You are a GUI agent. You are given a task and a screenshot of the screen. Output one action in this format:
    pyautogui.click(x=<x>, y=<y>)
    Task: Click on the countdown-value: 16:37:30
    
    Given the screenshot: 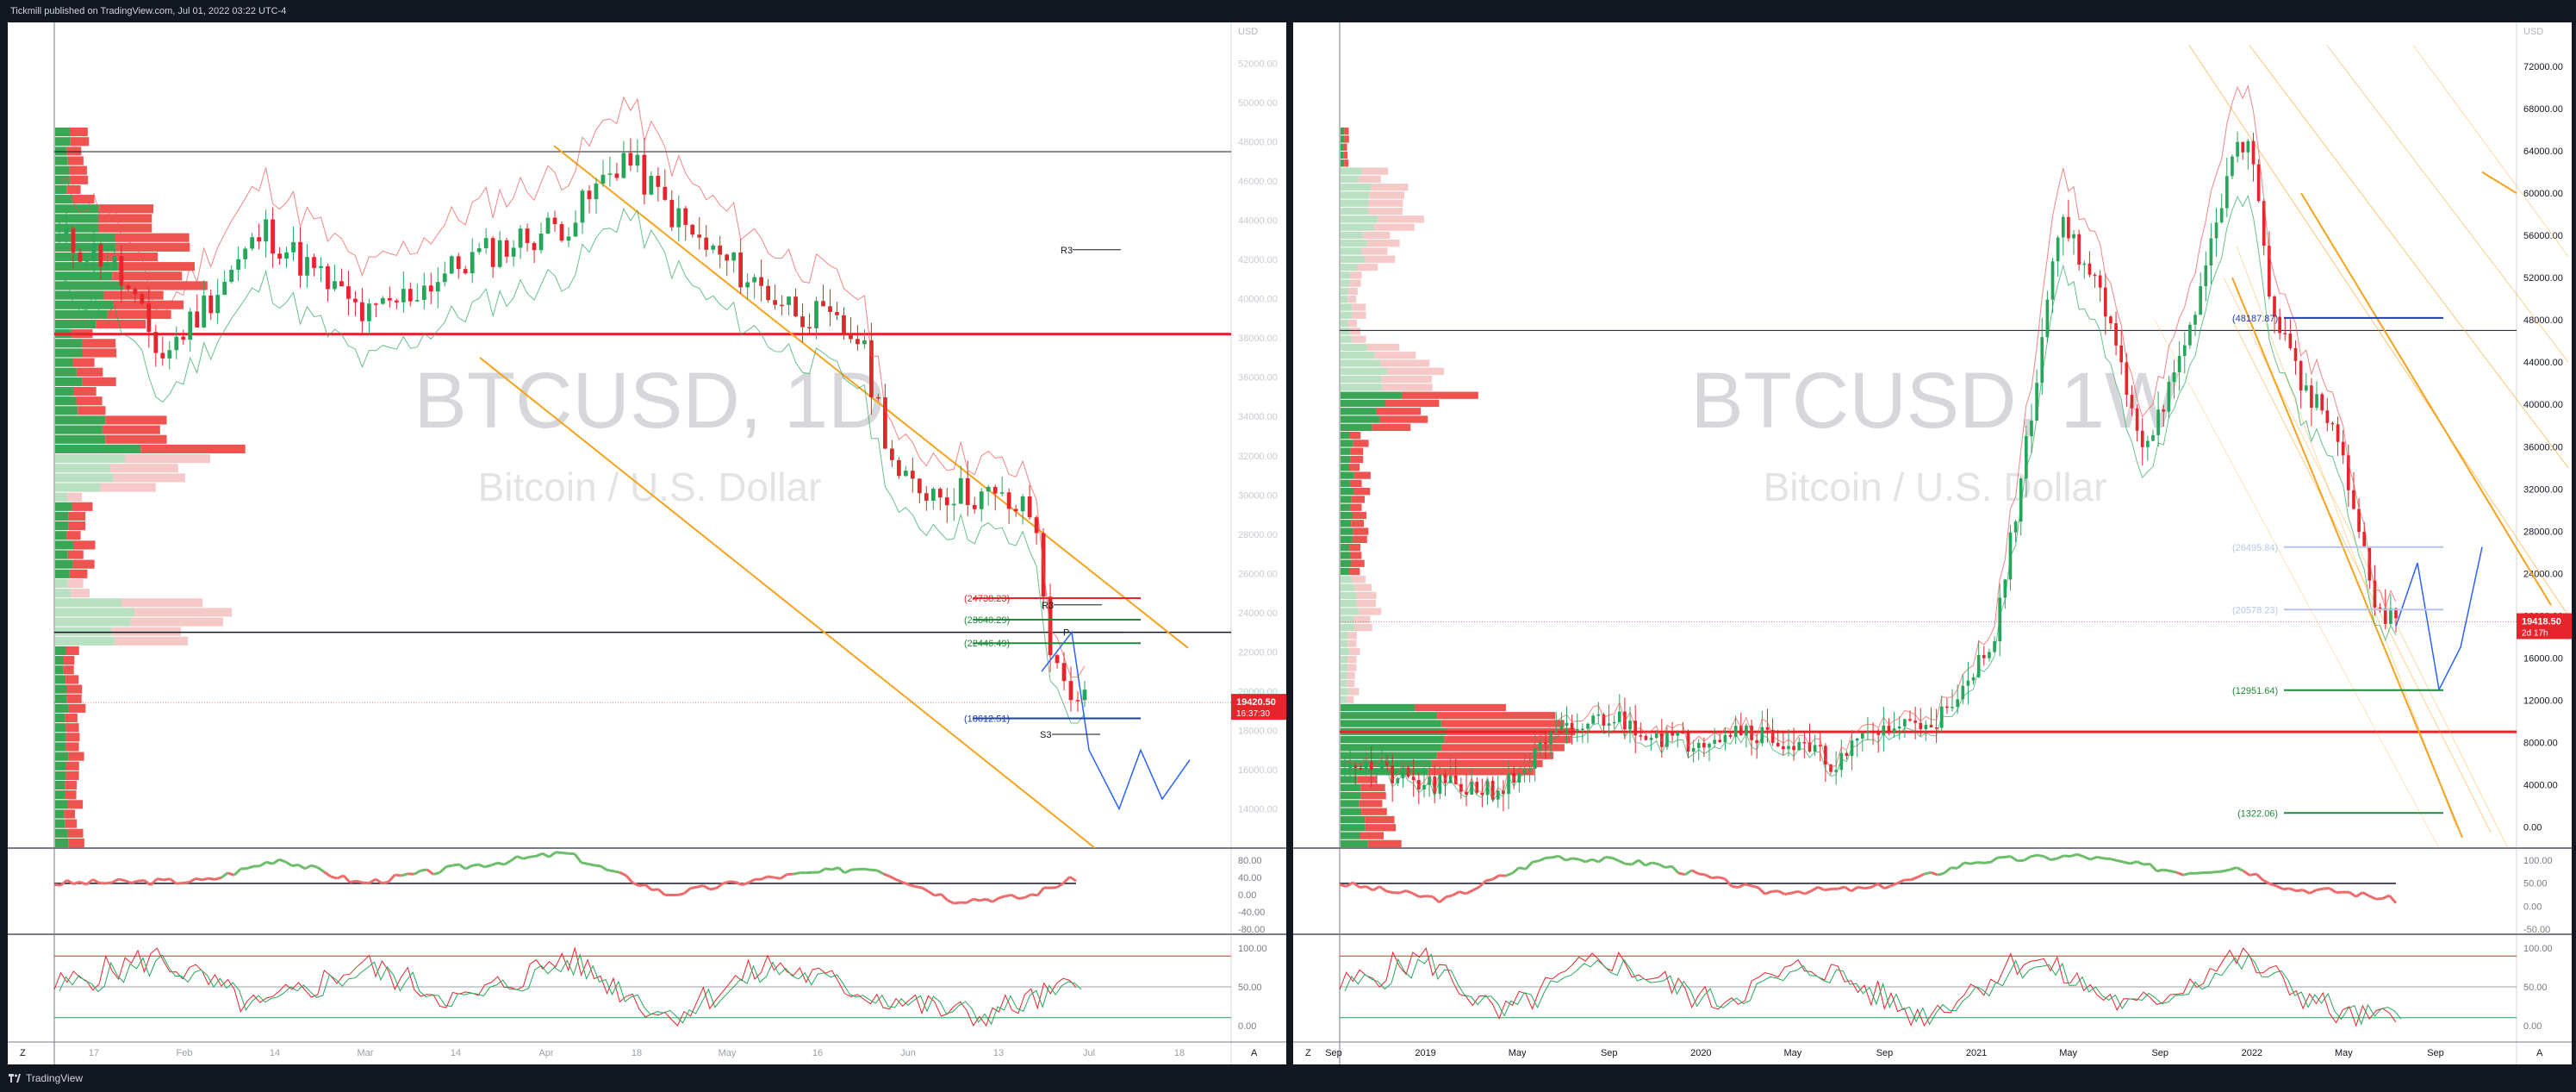 What is the action you would take?
    pyautogui.click(x=1253, y=714)
    